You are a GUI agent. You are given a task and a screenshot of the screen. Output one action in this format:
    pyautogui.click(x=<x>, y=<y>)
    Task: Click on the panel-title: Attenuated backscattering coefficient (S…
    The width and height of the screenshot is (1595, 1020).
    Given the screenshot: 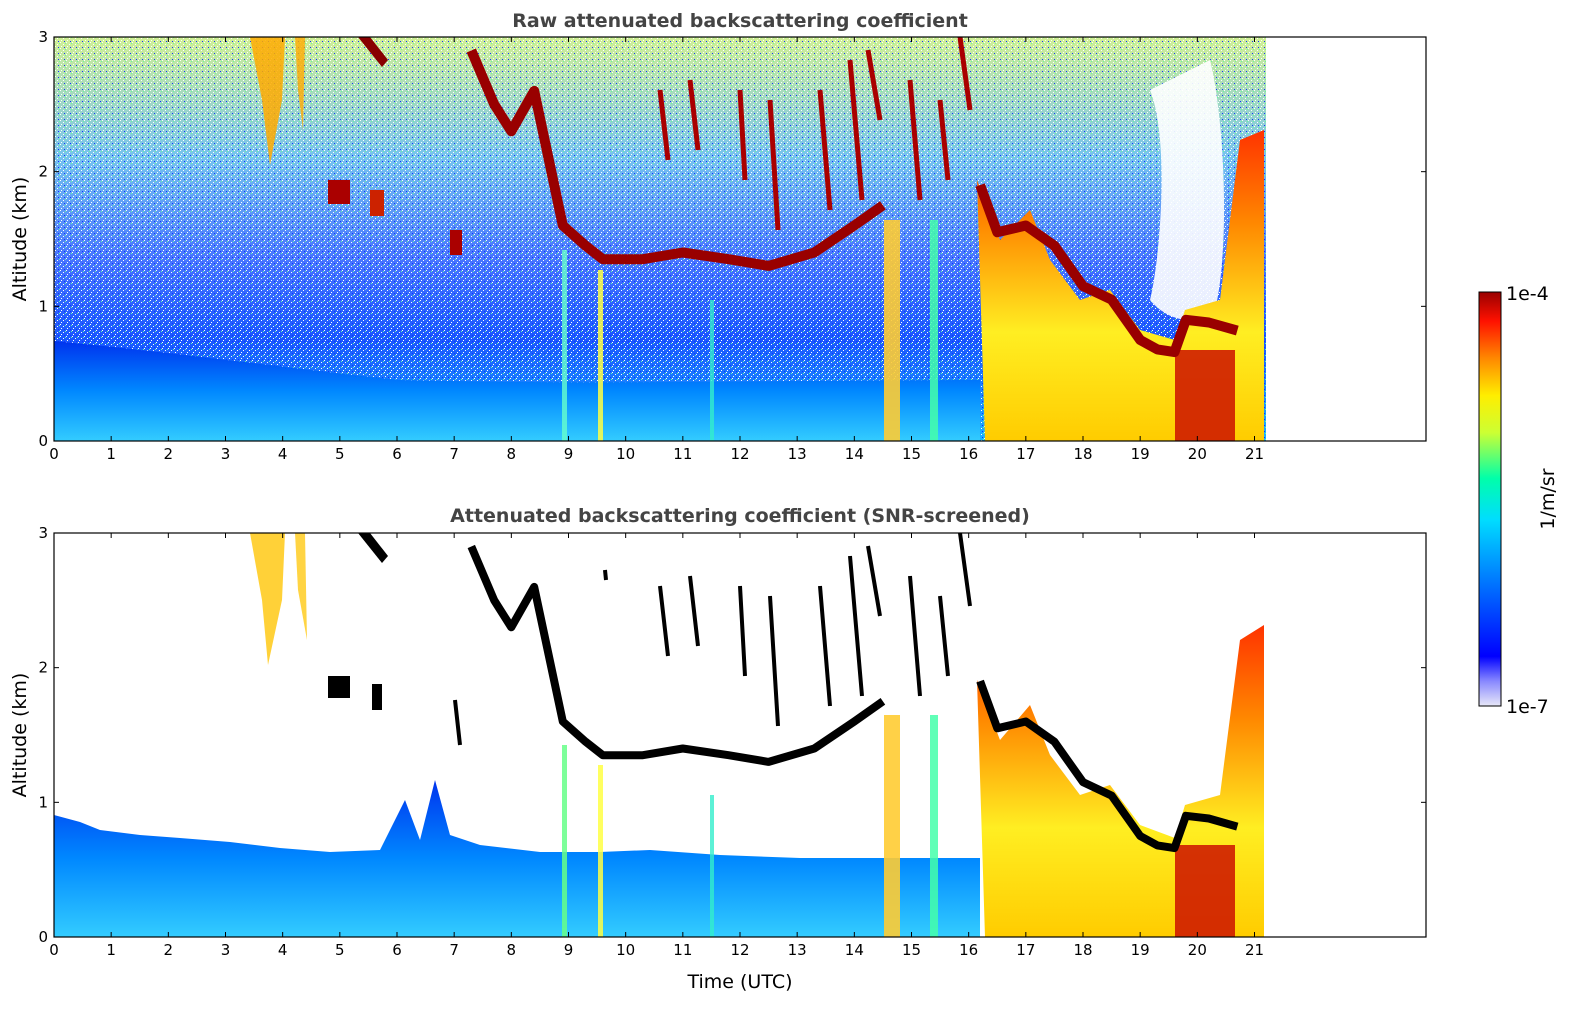 What is the action you would take?
    pyautogui.click(x=740, y=516)
    